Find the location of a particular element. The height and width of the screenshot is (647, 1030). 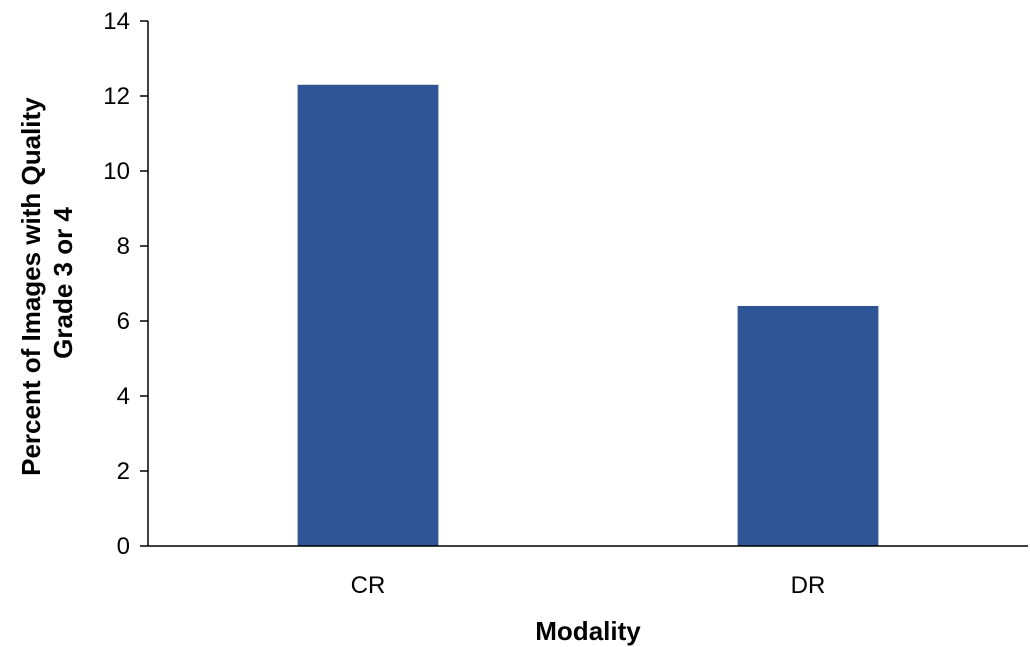

y-axis: 0 2 4 6 8 10 12 14 is located at coordinates (126, 284).